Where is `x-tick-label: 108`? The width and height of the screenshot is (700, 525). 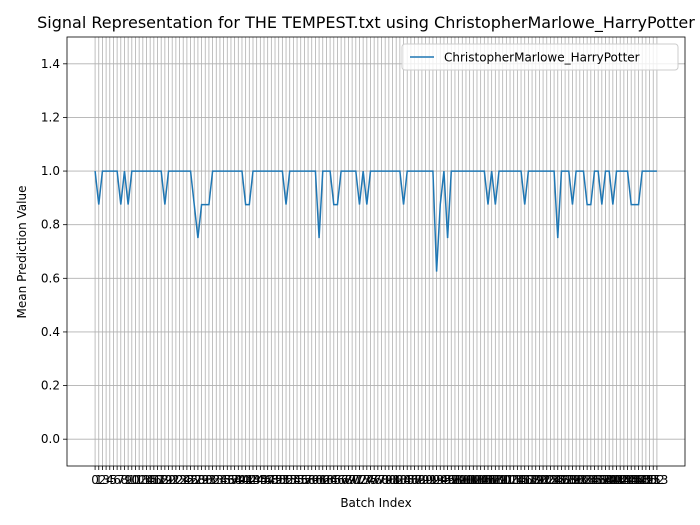 x-tick-label: 108 is located at coordinates (491, 480).